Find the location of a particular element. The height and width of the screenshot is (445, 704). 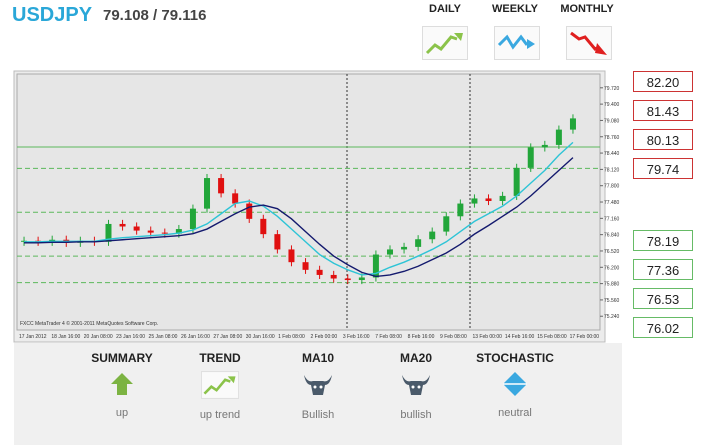

period-label: DAILY is located at coordinates (445, 9).